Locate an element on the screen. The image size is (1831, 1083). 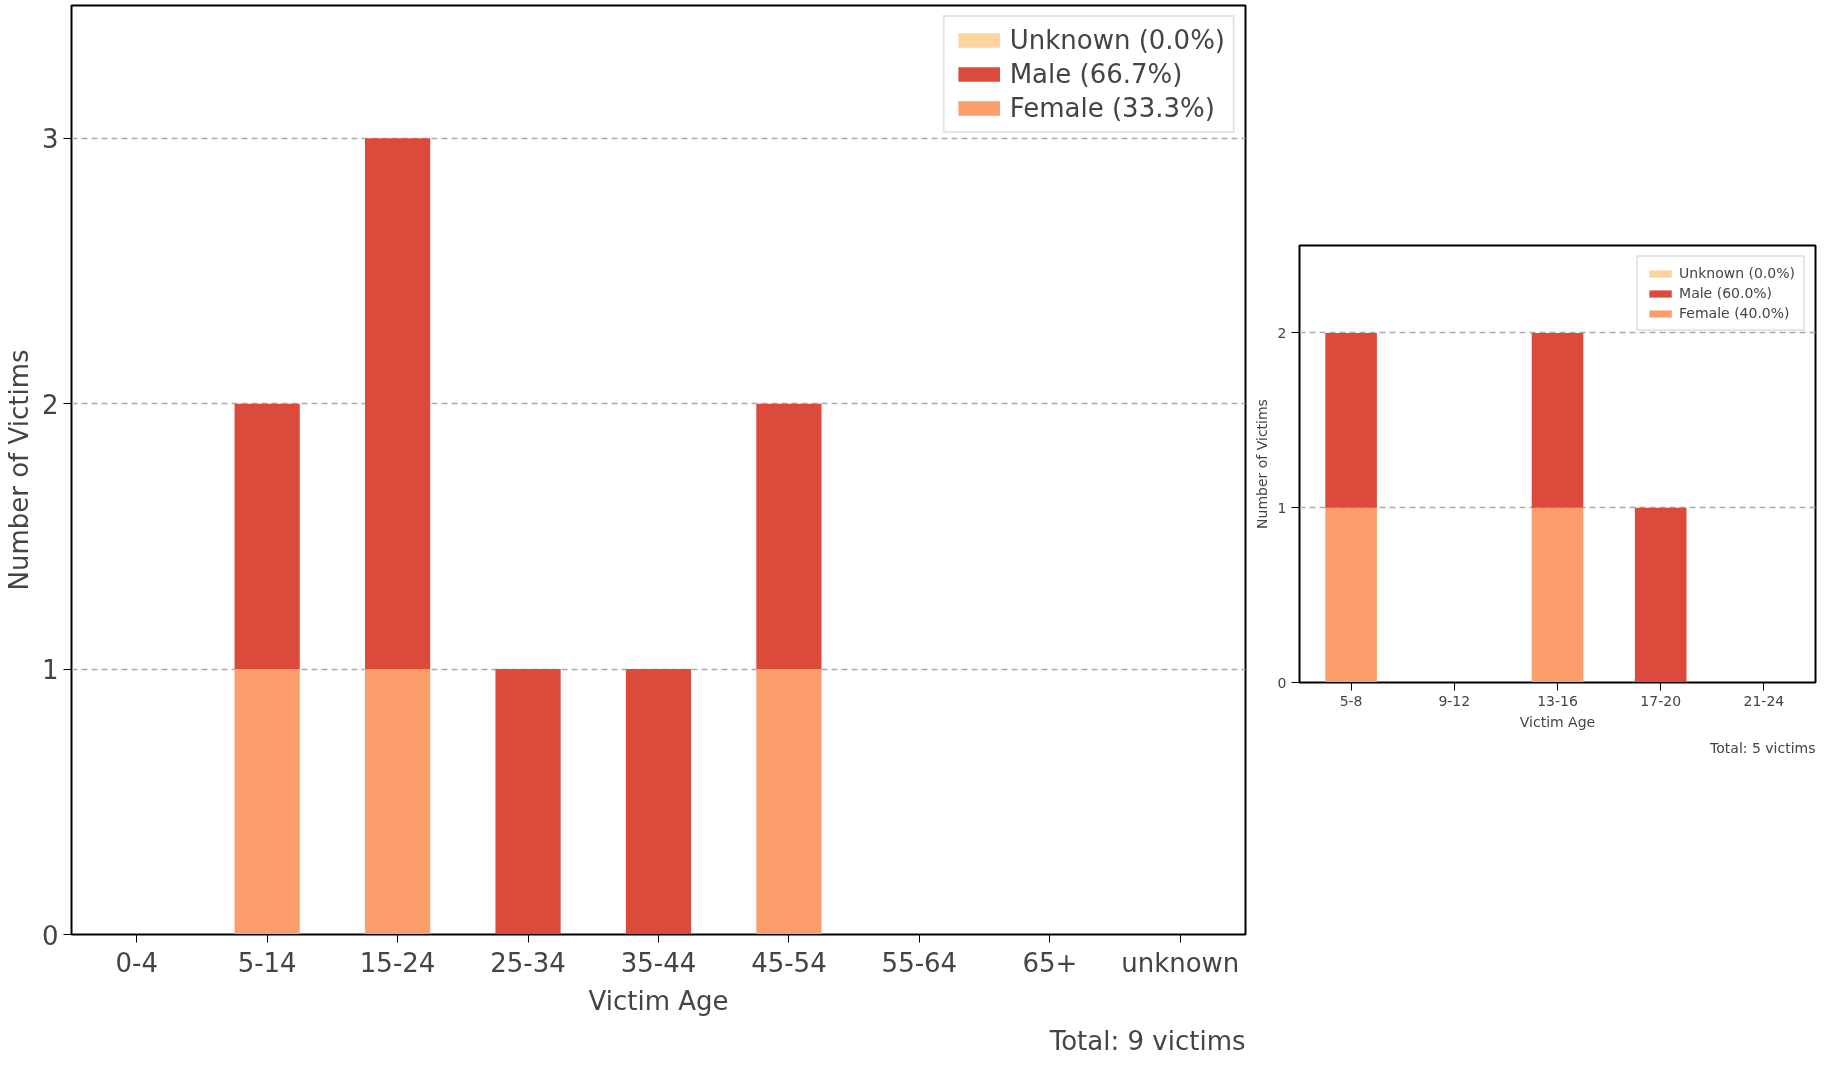
legend-label: Male (66.7%) is located at coordinates (1096, 74).